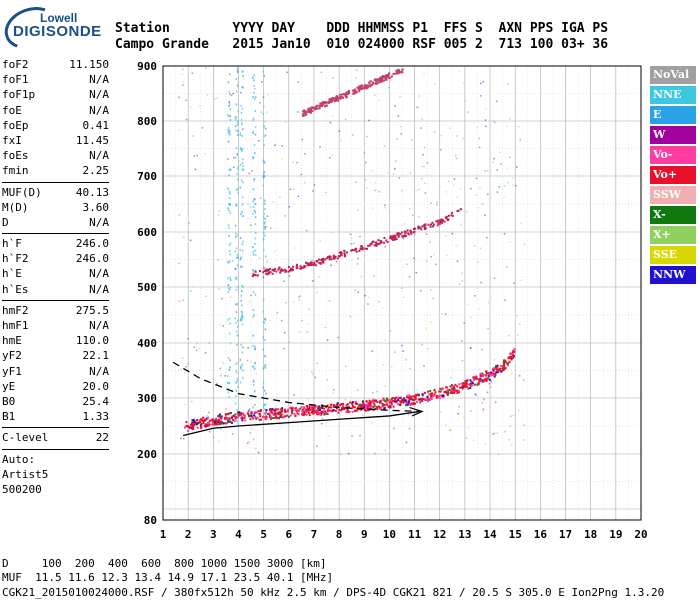 The image size is (700, 600). Describe the element at coordinates (55, 80) in the screenshot. I see `param-row: foF1 N/A` at that location.